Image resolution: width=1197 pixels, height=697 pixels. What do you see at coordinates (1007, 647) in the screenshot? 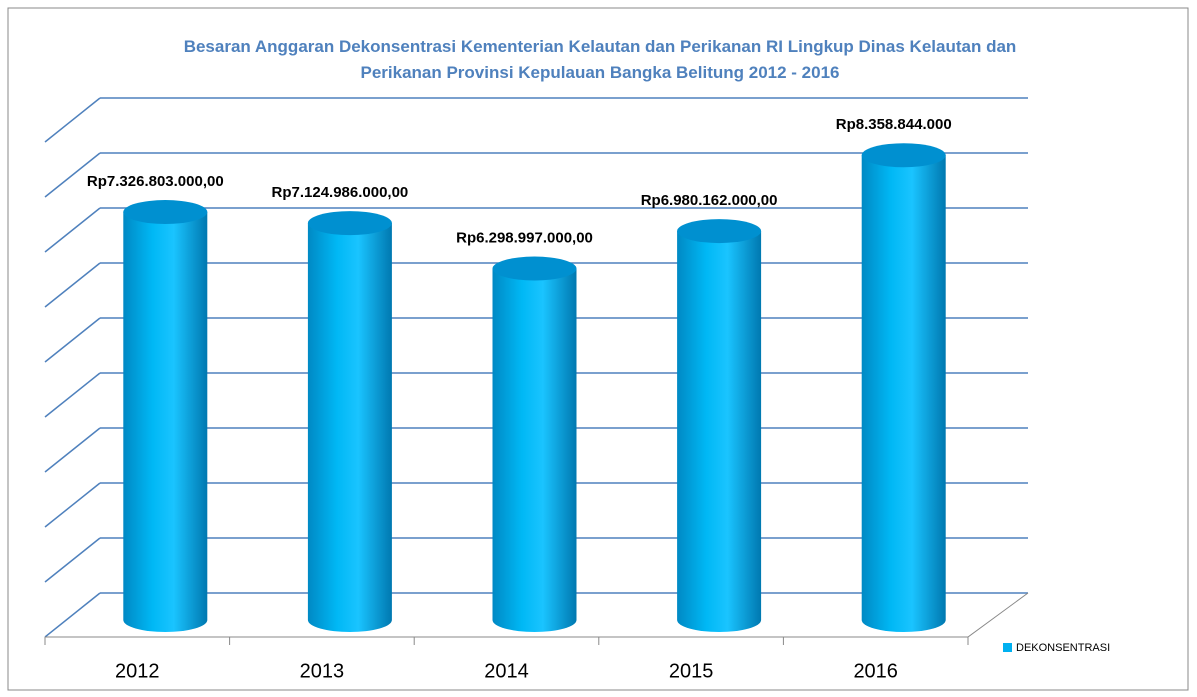
I see `legend-swatch` at bounding box center [1007, 647].